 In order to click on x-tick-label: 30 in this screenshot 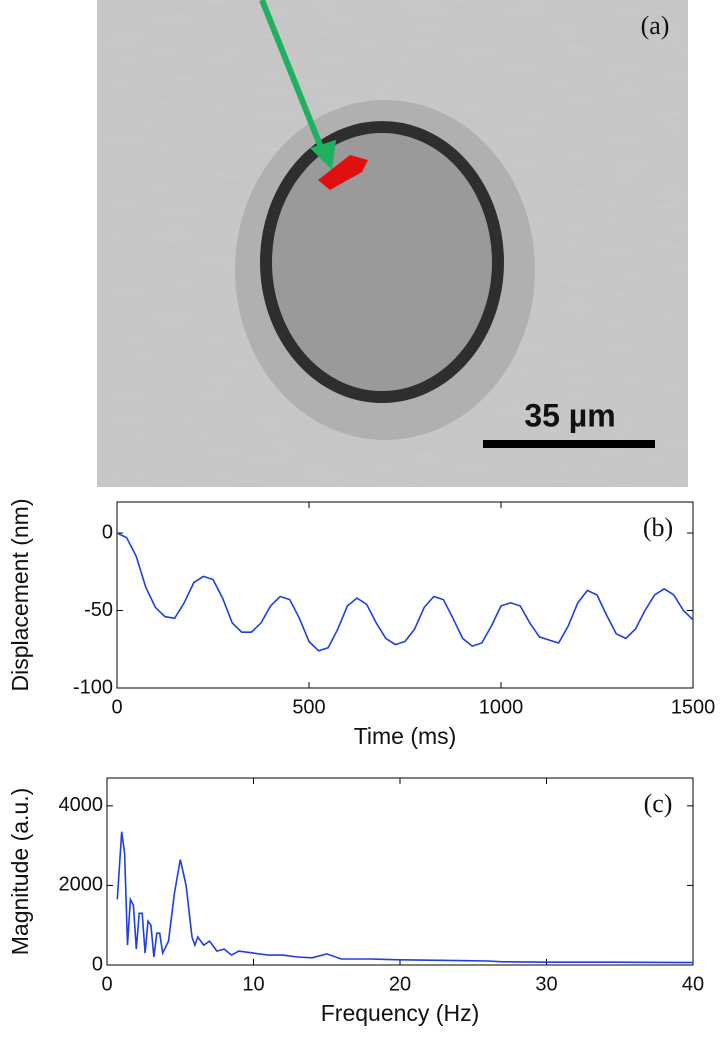, I will do `click(546, 984)`.